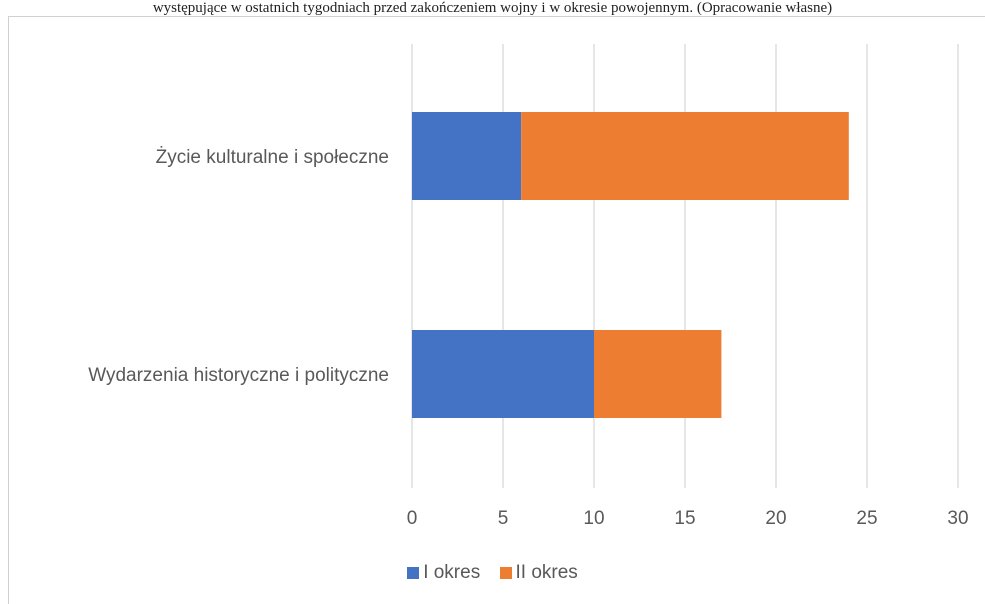 This screenshot has width=985, height=604. Describe the element at coordinates (957, 518) in the screenshot. I see `x-tick-label: 30` at that location.